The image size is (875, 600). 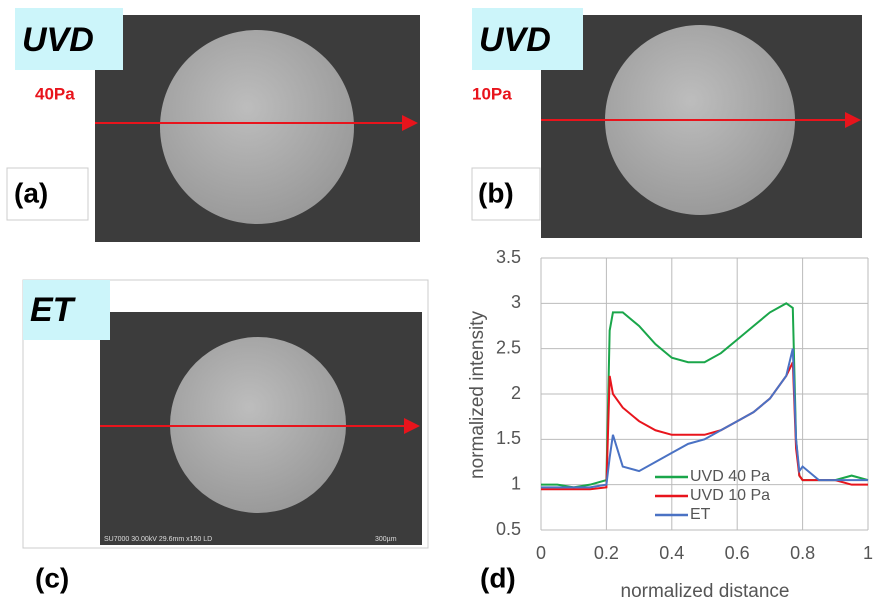 I want to click on y-tick-label: 1, so click(x=516, y=483).